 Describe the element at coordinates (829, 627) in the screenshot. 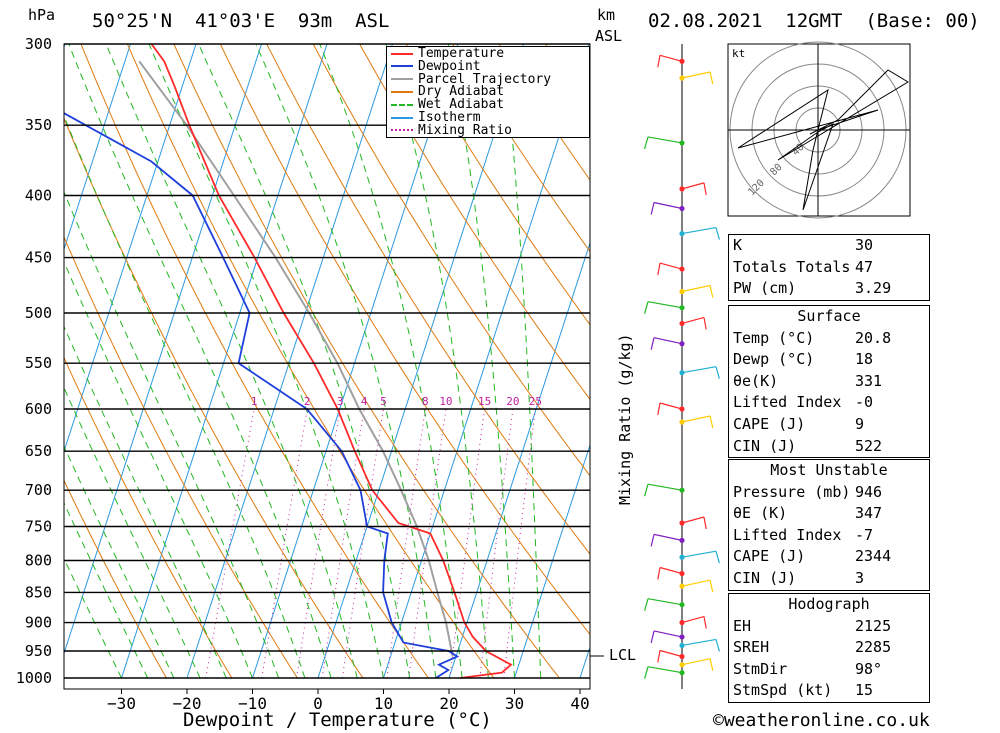

I see `index-row: EH 2125` at that location.